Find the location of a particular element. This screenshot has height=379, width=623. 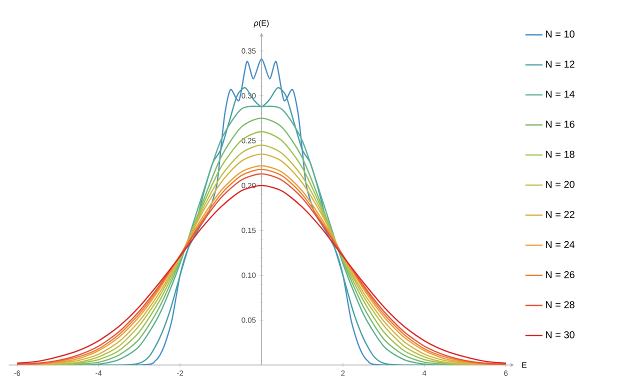

legend-label: N = 14 is located at coordinates (560, 94).